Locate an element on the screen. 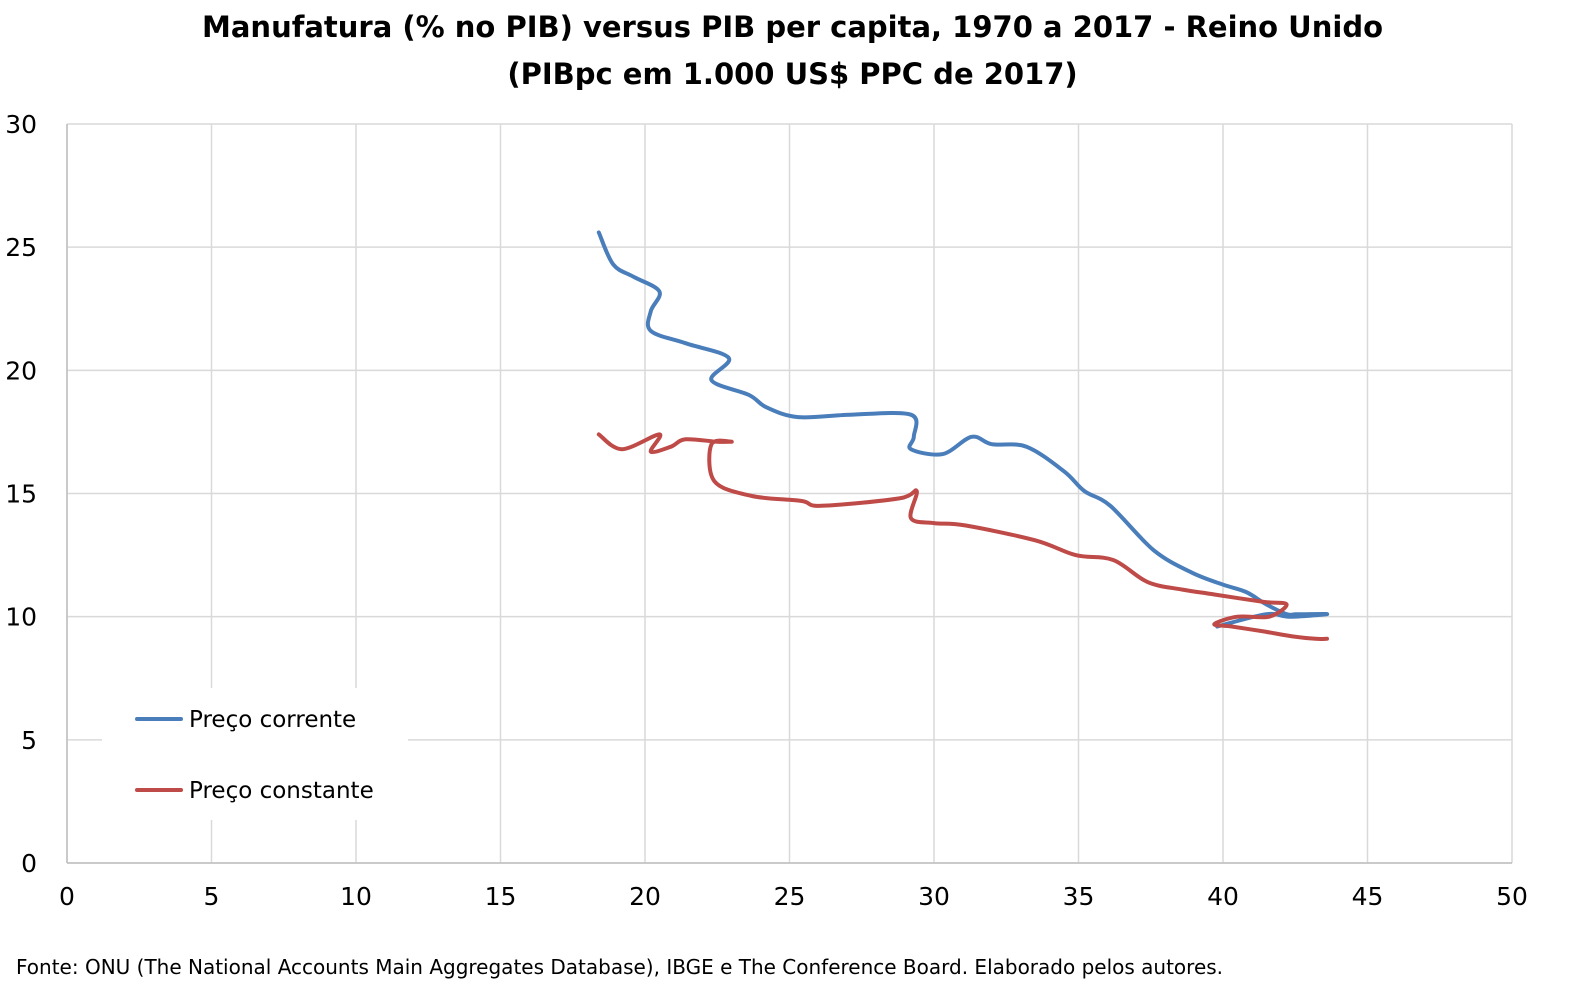 The width and height of the screenshot is (1585, 989). x-tick-label: 30 is located at coordinates (934, 896).